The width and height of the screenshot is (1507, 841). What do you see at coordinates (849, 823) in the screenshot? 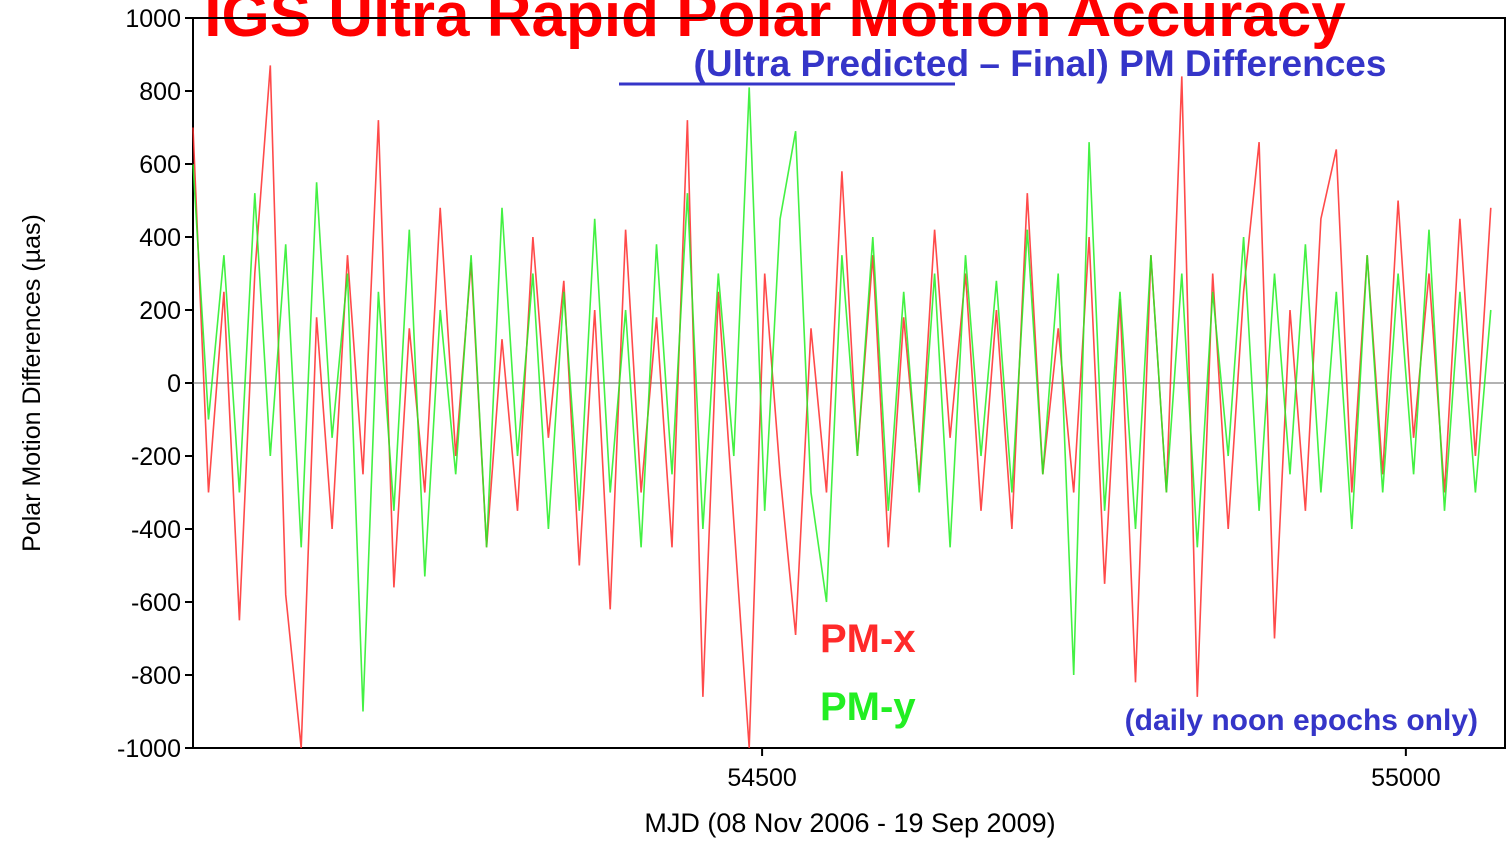
I see `x-axis-label: MJD (08 Nov 2006 - 19 Sep 2009)` at bounding box center [849, 823].